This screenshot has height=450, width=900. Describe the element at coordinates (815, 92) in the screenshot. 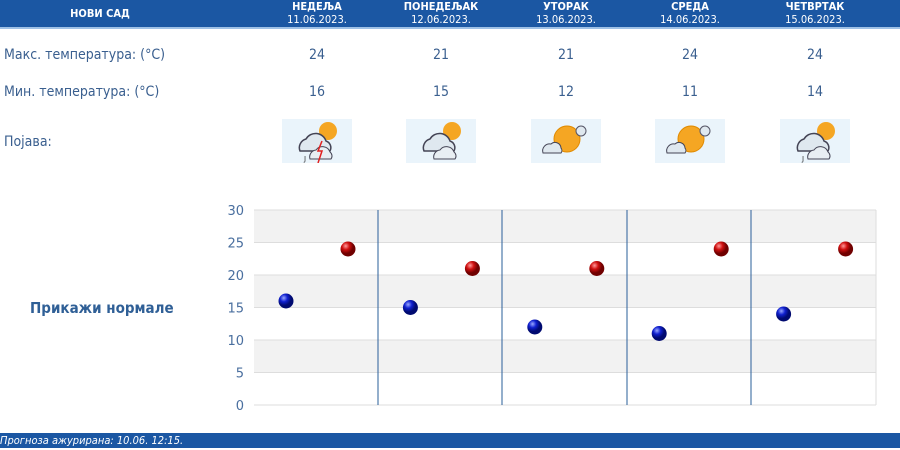

I see `min-temp-value: 14` at that location.